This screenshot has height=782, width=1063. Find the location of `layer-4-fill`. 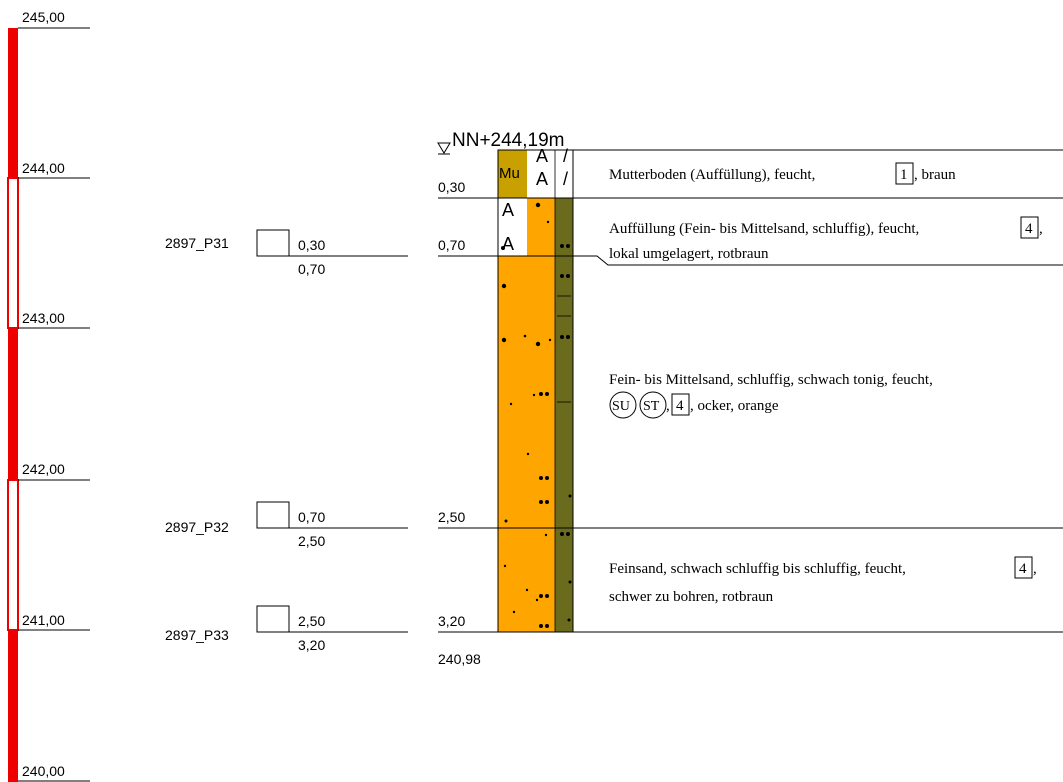

layer-4-fill is located at coordinates (526, 580).